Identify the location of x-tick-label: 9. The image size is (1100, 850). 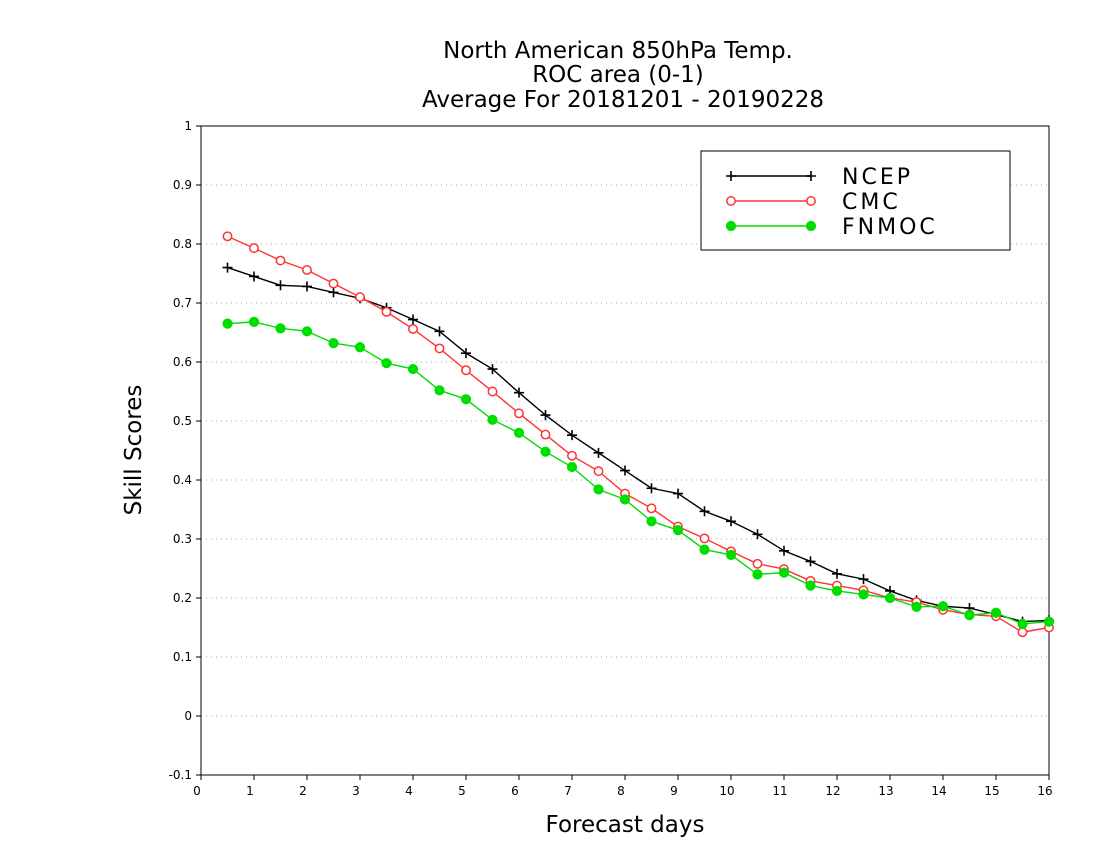
(674, 791).